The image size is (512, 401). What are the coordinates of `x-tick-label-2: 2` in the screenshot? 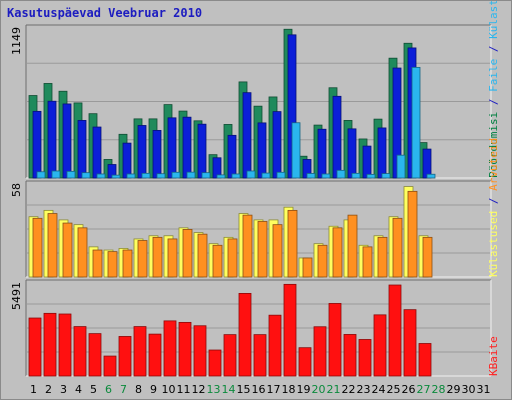 It's located at (48, 389).